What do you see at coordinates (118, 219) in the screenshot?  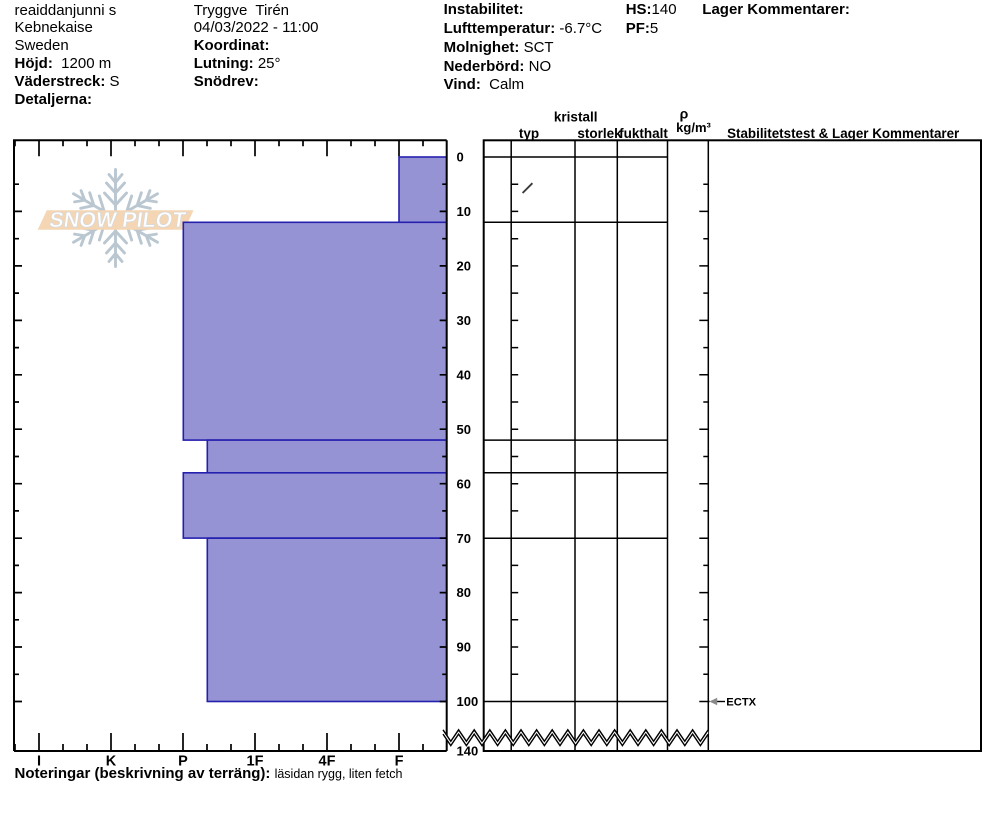 I see `svg-text: SNOW PILOT` at bounding box center [118, 219].